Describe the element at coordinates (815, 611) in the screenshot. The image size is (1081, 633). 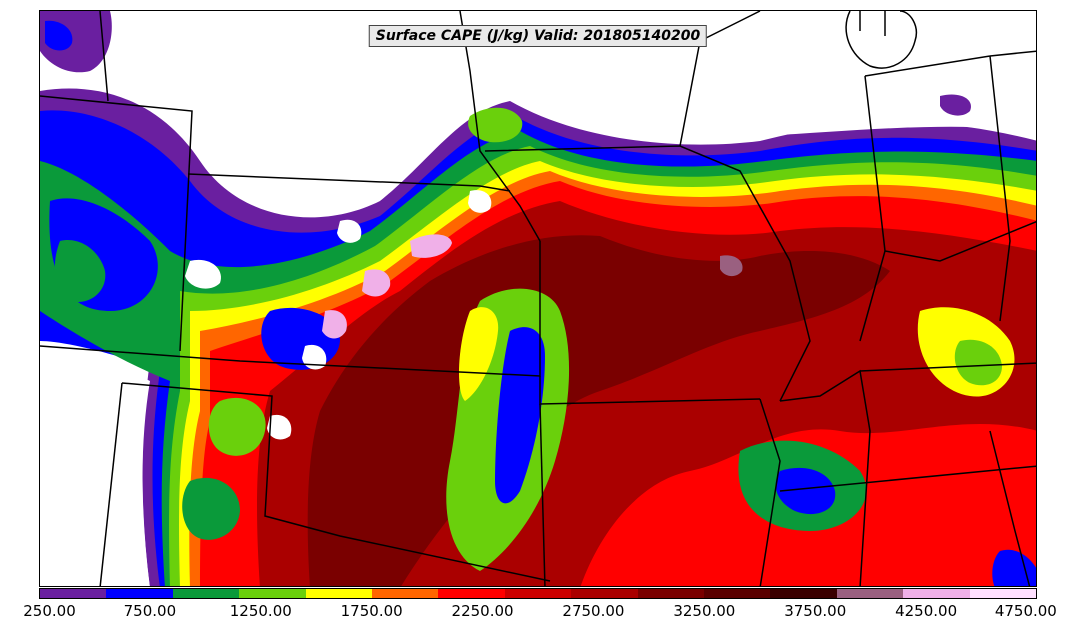
I see `colorbar-tick-label: 3750.00` at that location.